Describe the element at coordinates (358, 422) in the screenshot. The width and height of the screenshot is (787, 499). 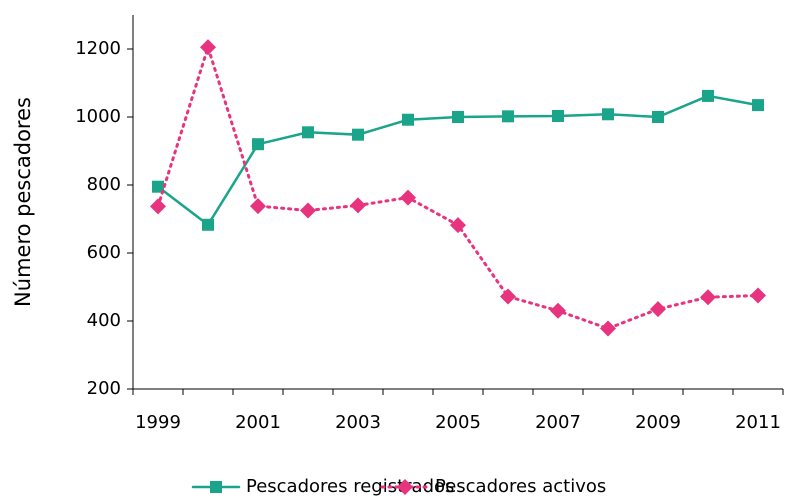
I see `x-tick-label: 2003` at that location.